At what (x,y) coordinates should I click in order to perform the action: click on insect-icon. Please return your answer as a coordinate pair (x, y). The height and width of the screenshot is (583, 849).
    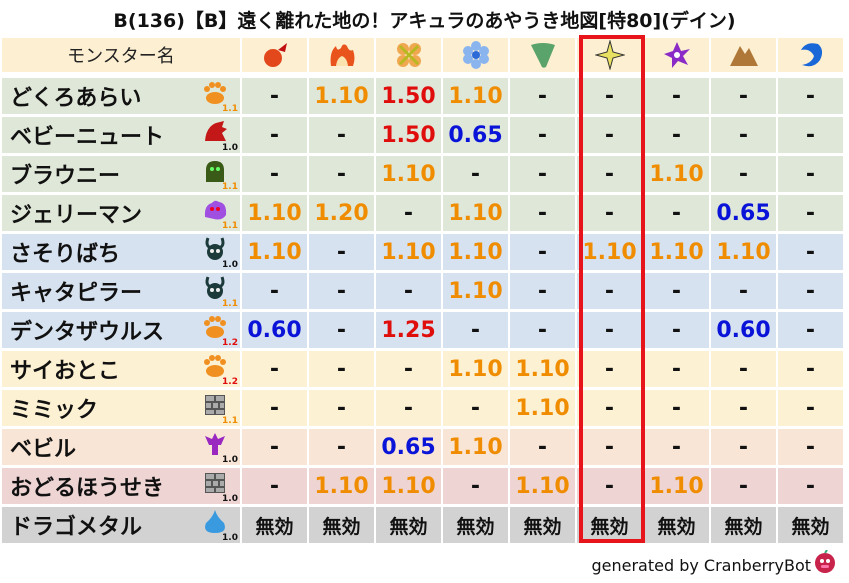
    Looking at the image, I should click on (215, 248).